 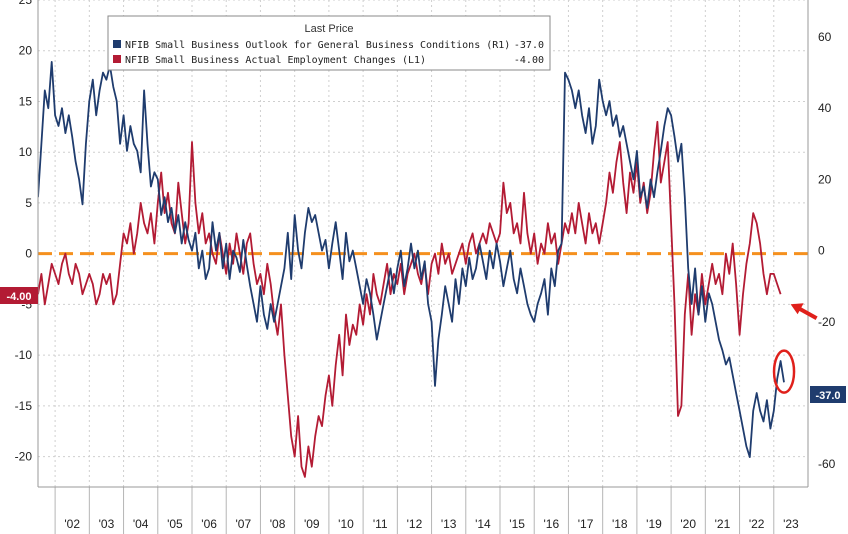 I want to click on right-tag-box, so click(x=828, y=394).